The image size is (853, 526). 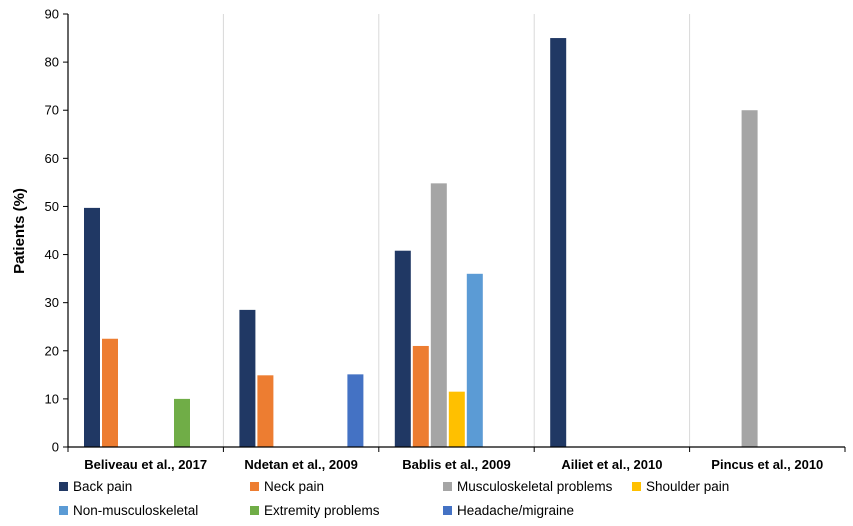 I want to click on y-tick-label: 50, so click(x=52, y=206).